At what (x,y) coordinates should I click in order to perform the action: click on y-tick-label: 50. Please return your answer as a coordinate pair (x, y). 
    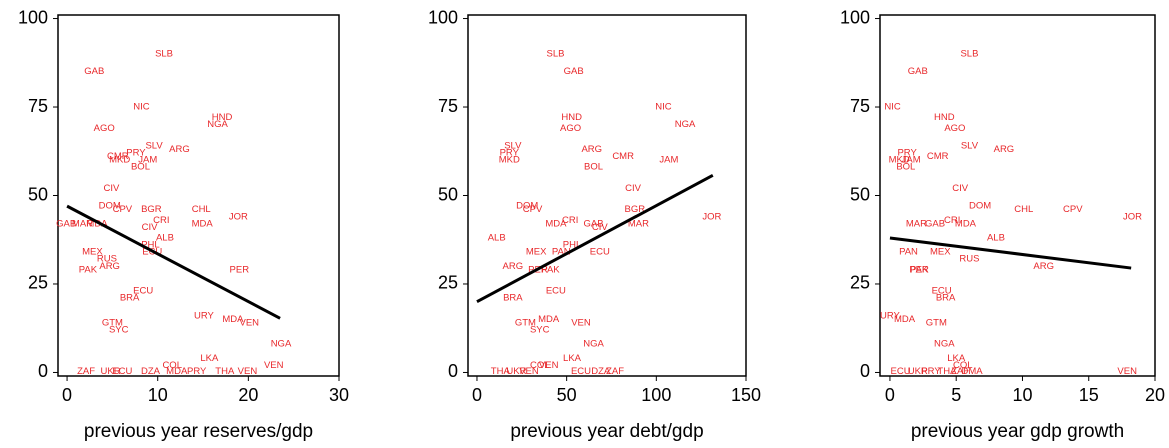
    Looking at the image, I should click on (38, 194).